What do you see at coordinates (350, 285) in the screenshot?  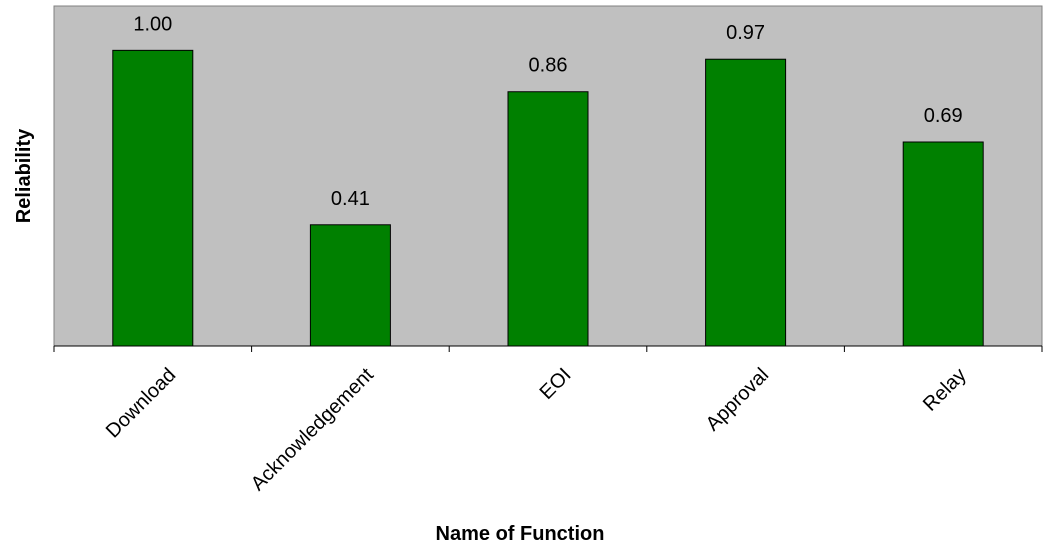 I see `bar-acknowledgement` at bounding box center [350, 285].